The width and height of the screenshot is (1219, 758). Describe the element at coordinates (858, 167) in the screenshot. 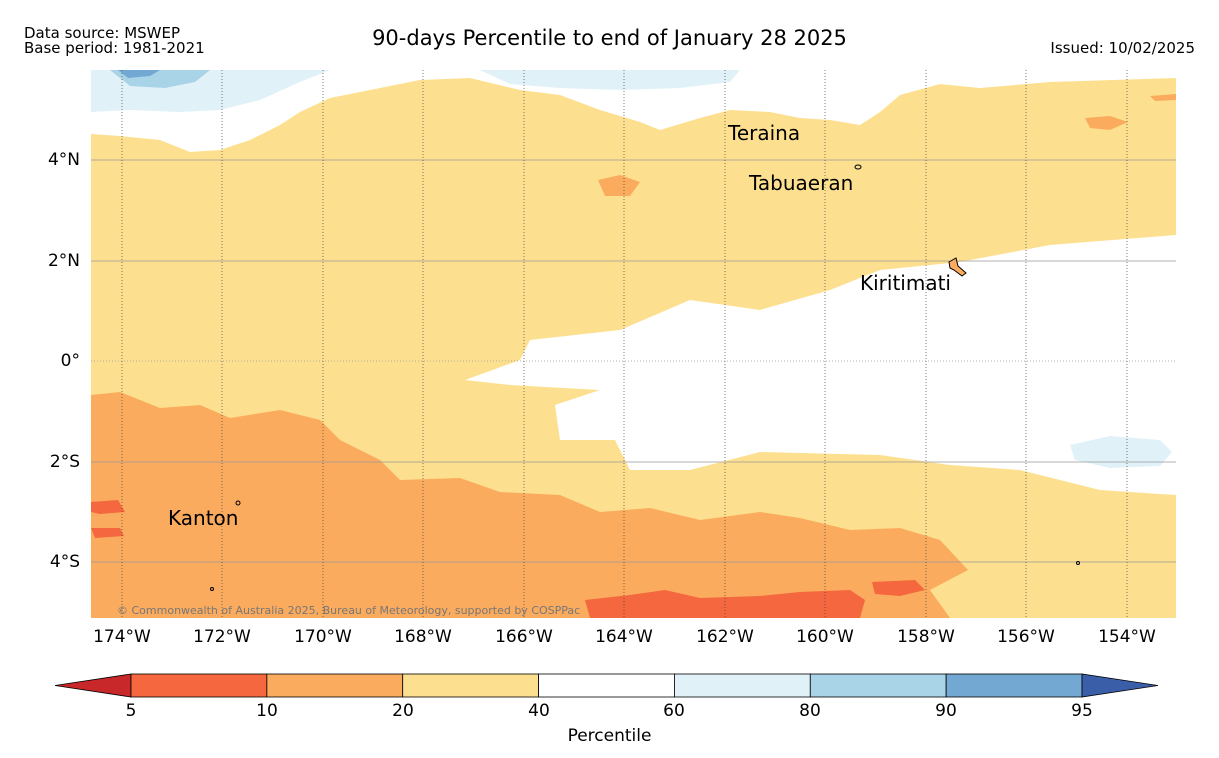

I see `tabuaeran-outline` at that location.